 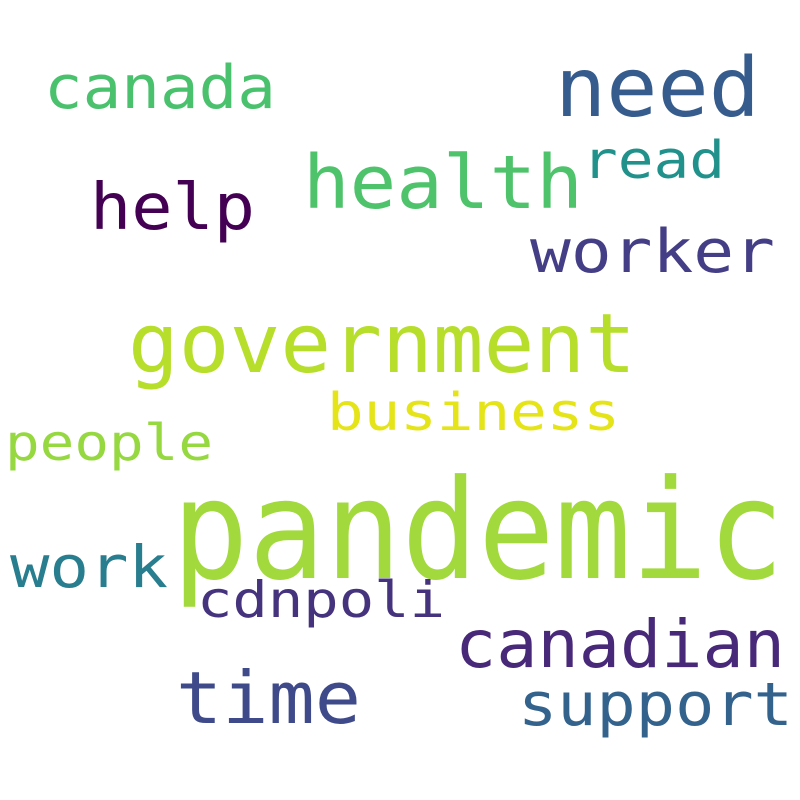 I want to click on word-worker: worker, so click(x=652, y=252).